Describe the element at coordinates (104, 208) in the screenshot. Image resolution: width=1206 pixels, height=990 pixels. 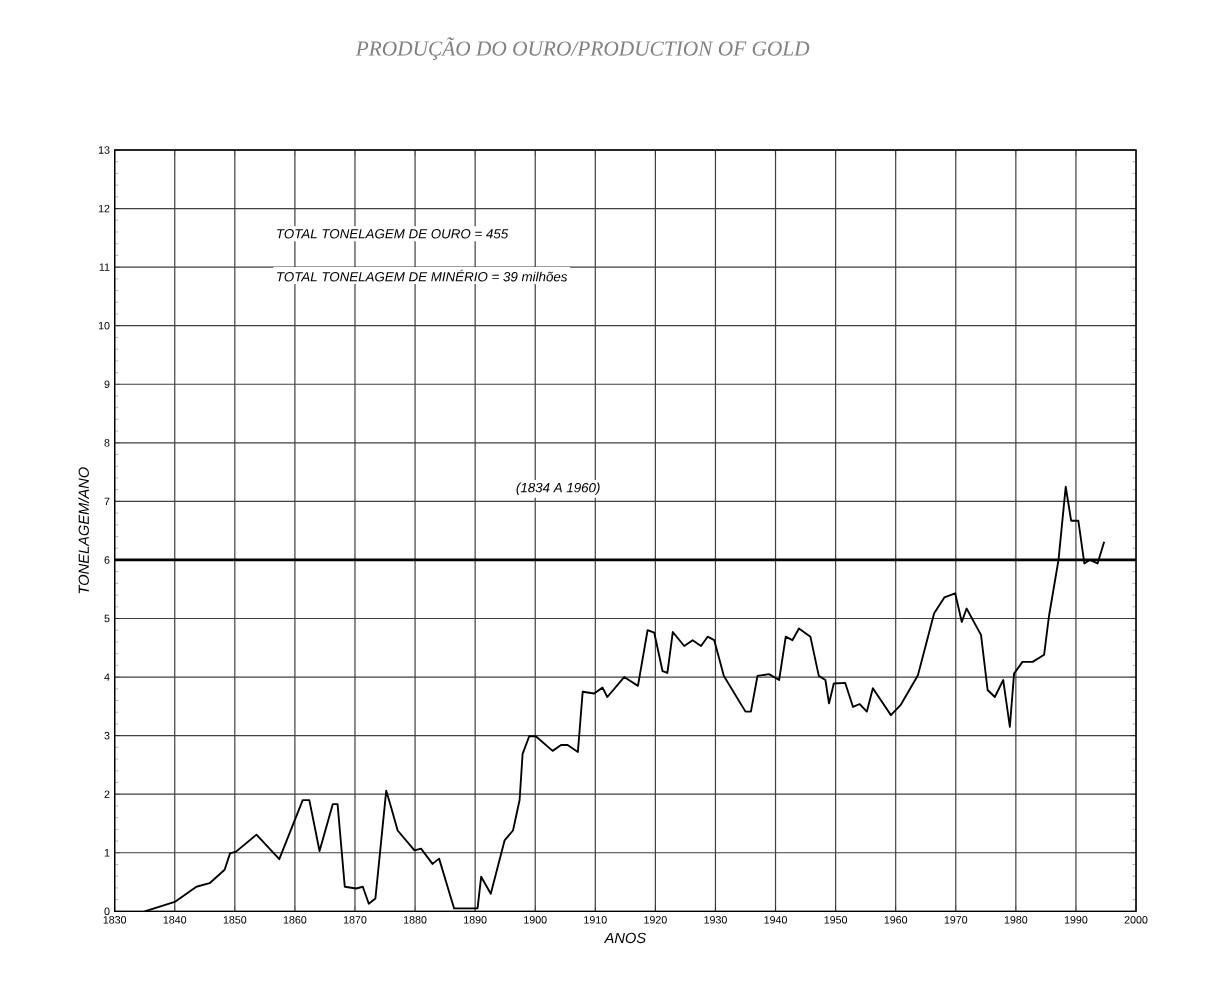
I see `y-tick-label: 12` at that location.